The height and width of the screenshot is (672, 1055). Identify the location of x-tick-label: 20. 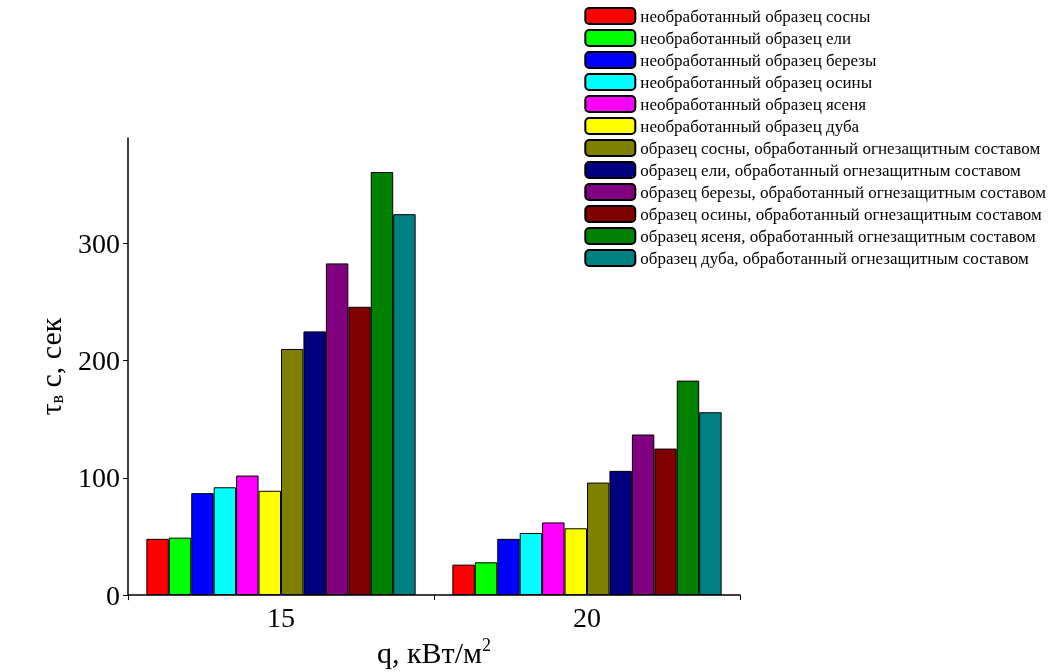
(587, 617).